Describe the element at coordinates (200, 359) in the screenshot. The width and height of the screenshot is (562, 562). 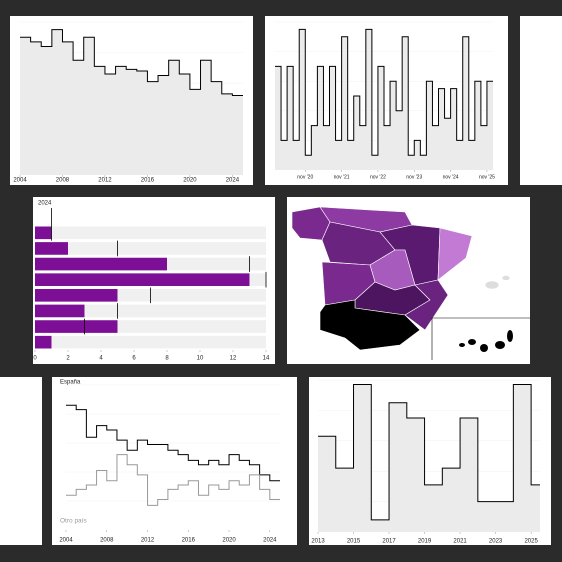
I see `x-tick-label: 10` at that location.